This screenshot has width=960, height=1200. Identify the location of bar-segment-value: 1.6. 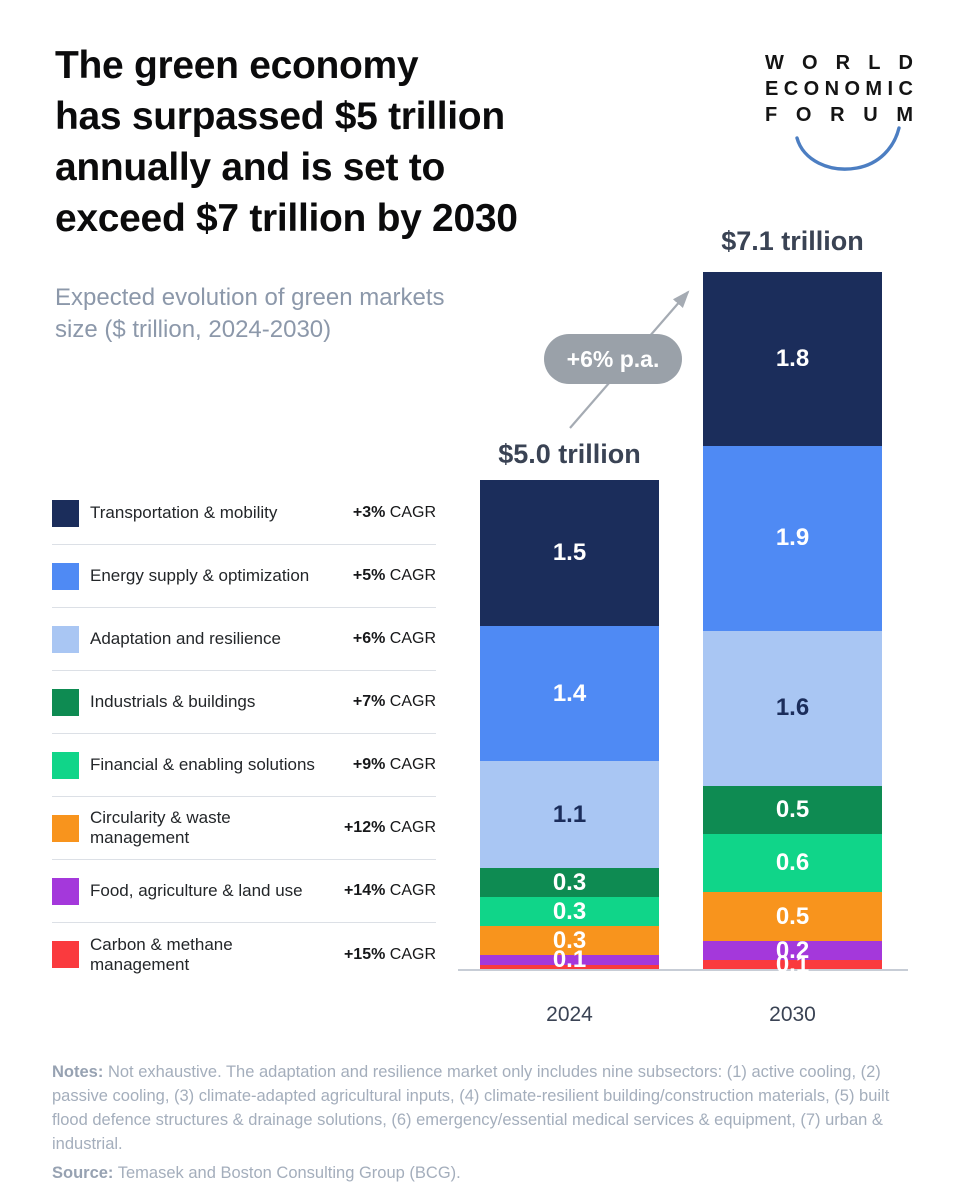
(792, 708).